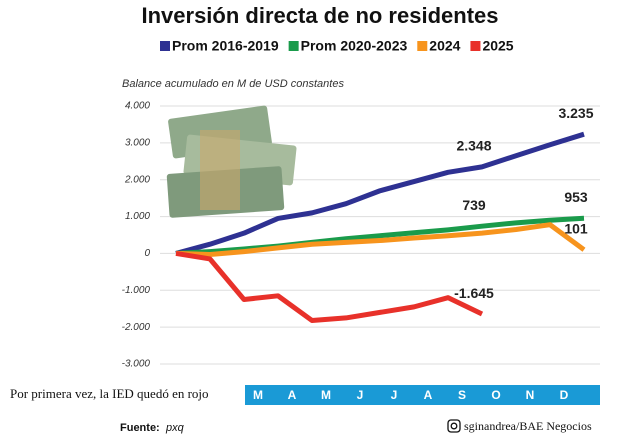 This screenshot has height=443, width=640. Describe the element at coordinates (474, 205) in the screenshot. I see `data-label: 739` at that location.